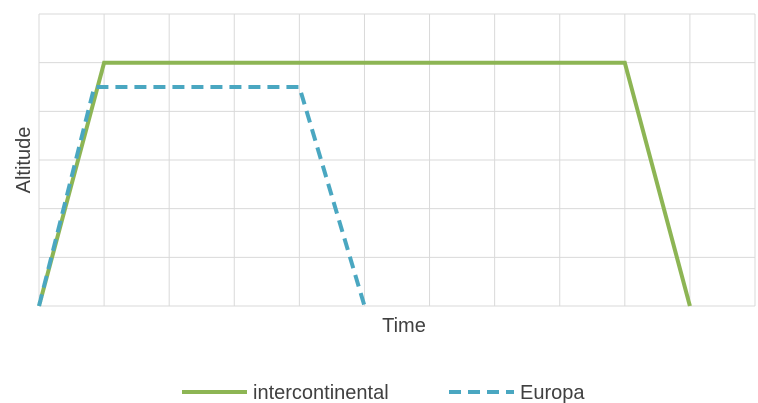 The height and width of the screenshot is (403, 758). I want to click on legend: intercontinental Europa, so click(383, 392).